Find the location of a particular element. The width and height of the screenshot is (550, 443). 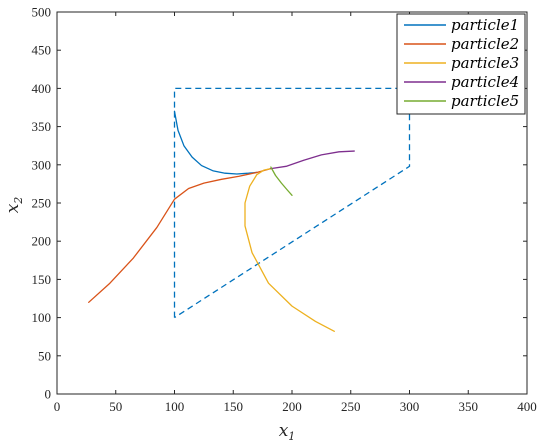

series-line-particle5 is located at coordinates (281, 181).